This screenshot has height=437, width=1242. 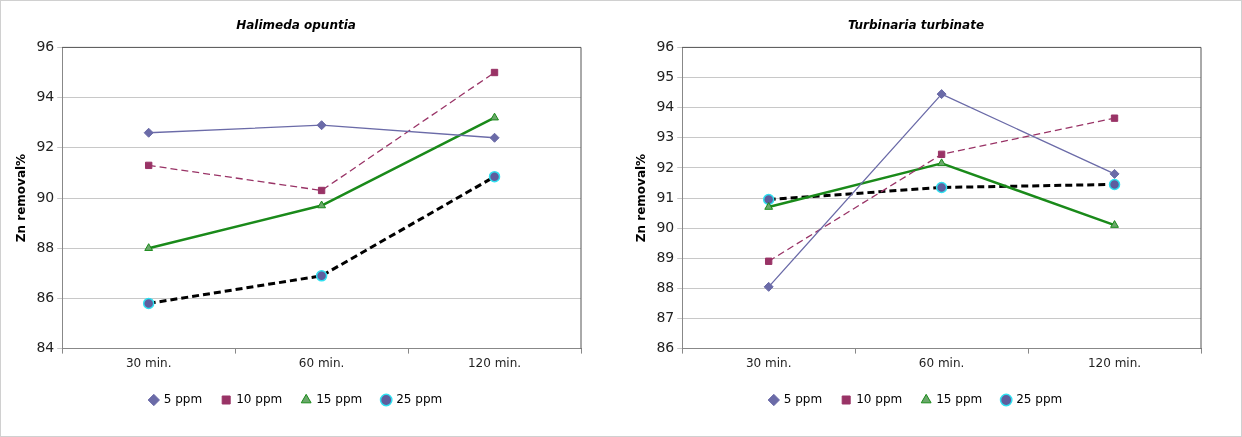 I want to click on y-tick-label: 89, so click(x=665, y=256).